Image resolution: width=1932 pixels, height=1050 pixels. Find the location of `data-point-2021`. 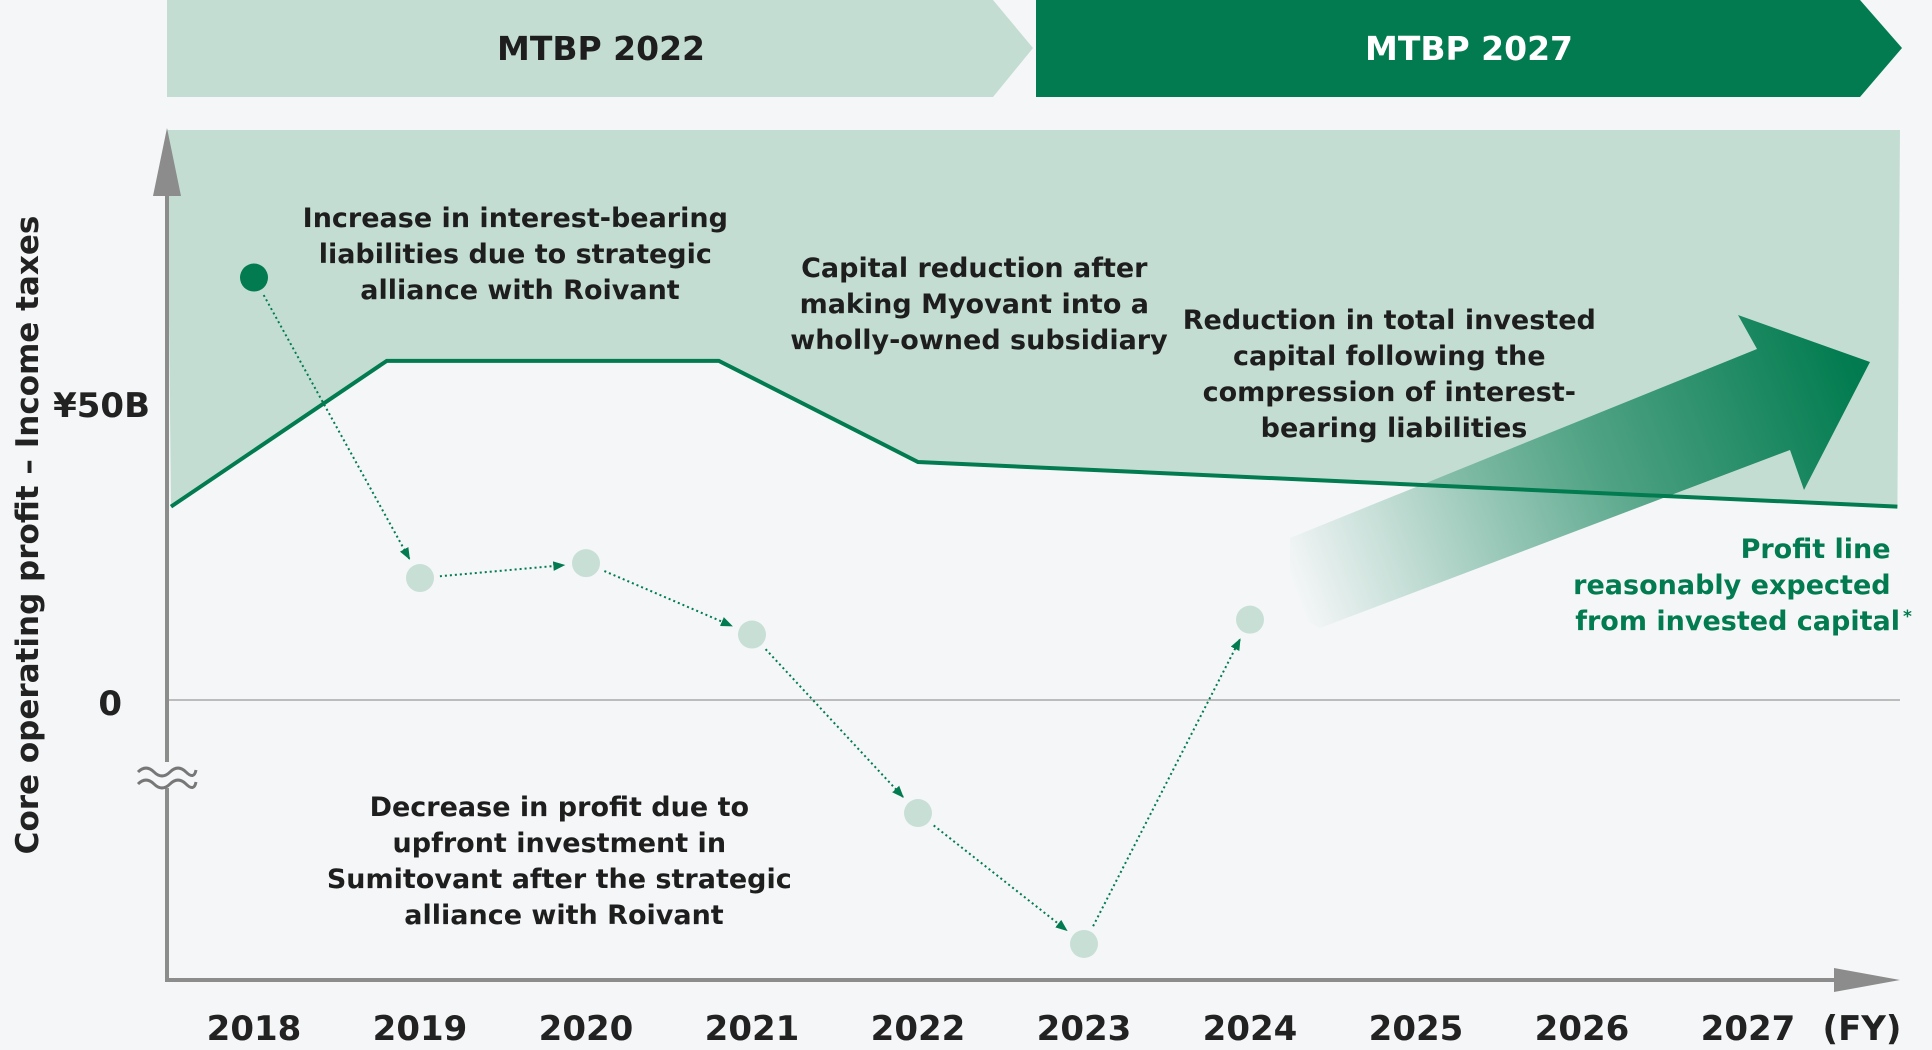

data-point-2021 is located at coordinates (752, 634).